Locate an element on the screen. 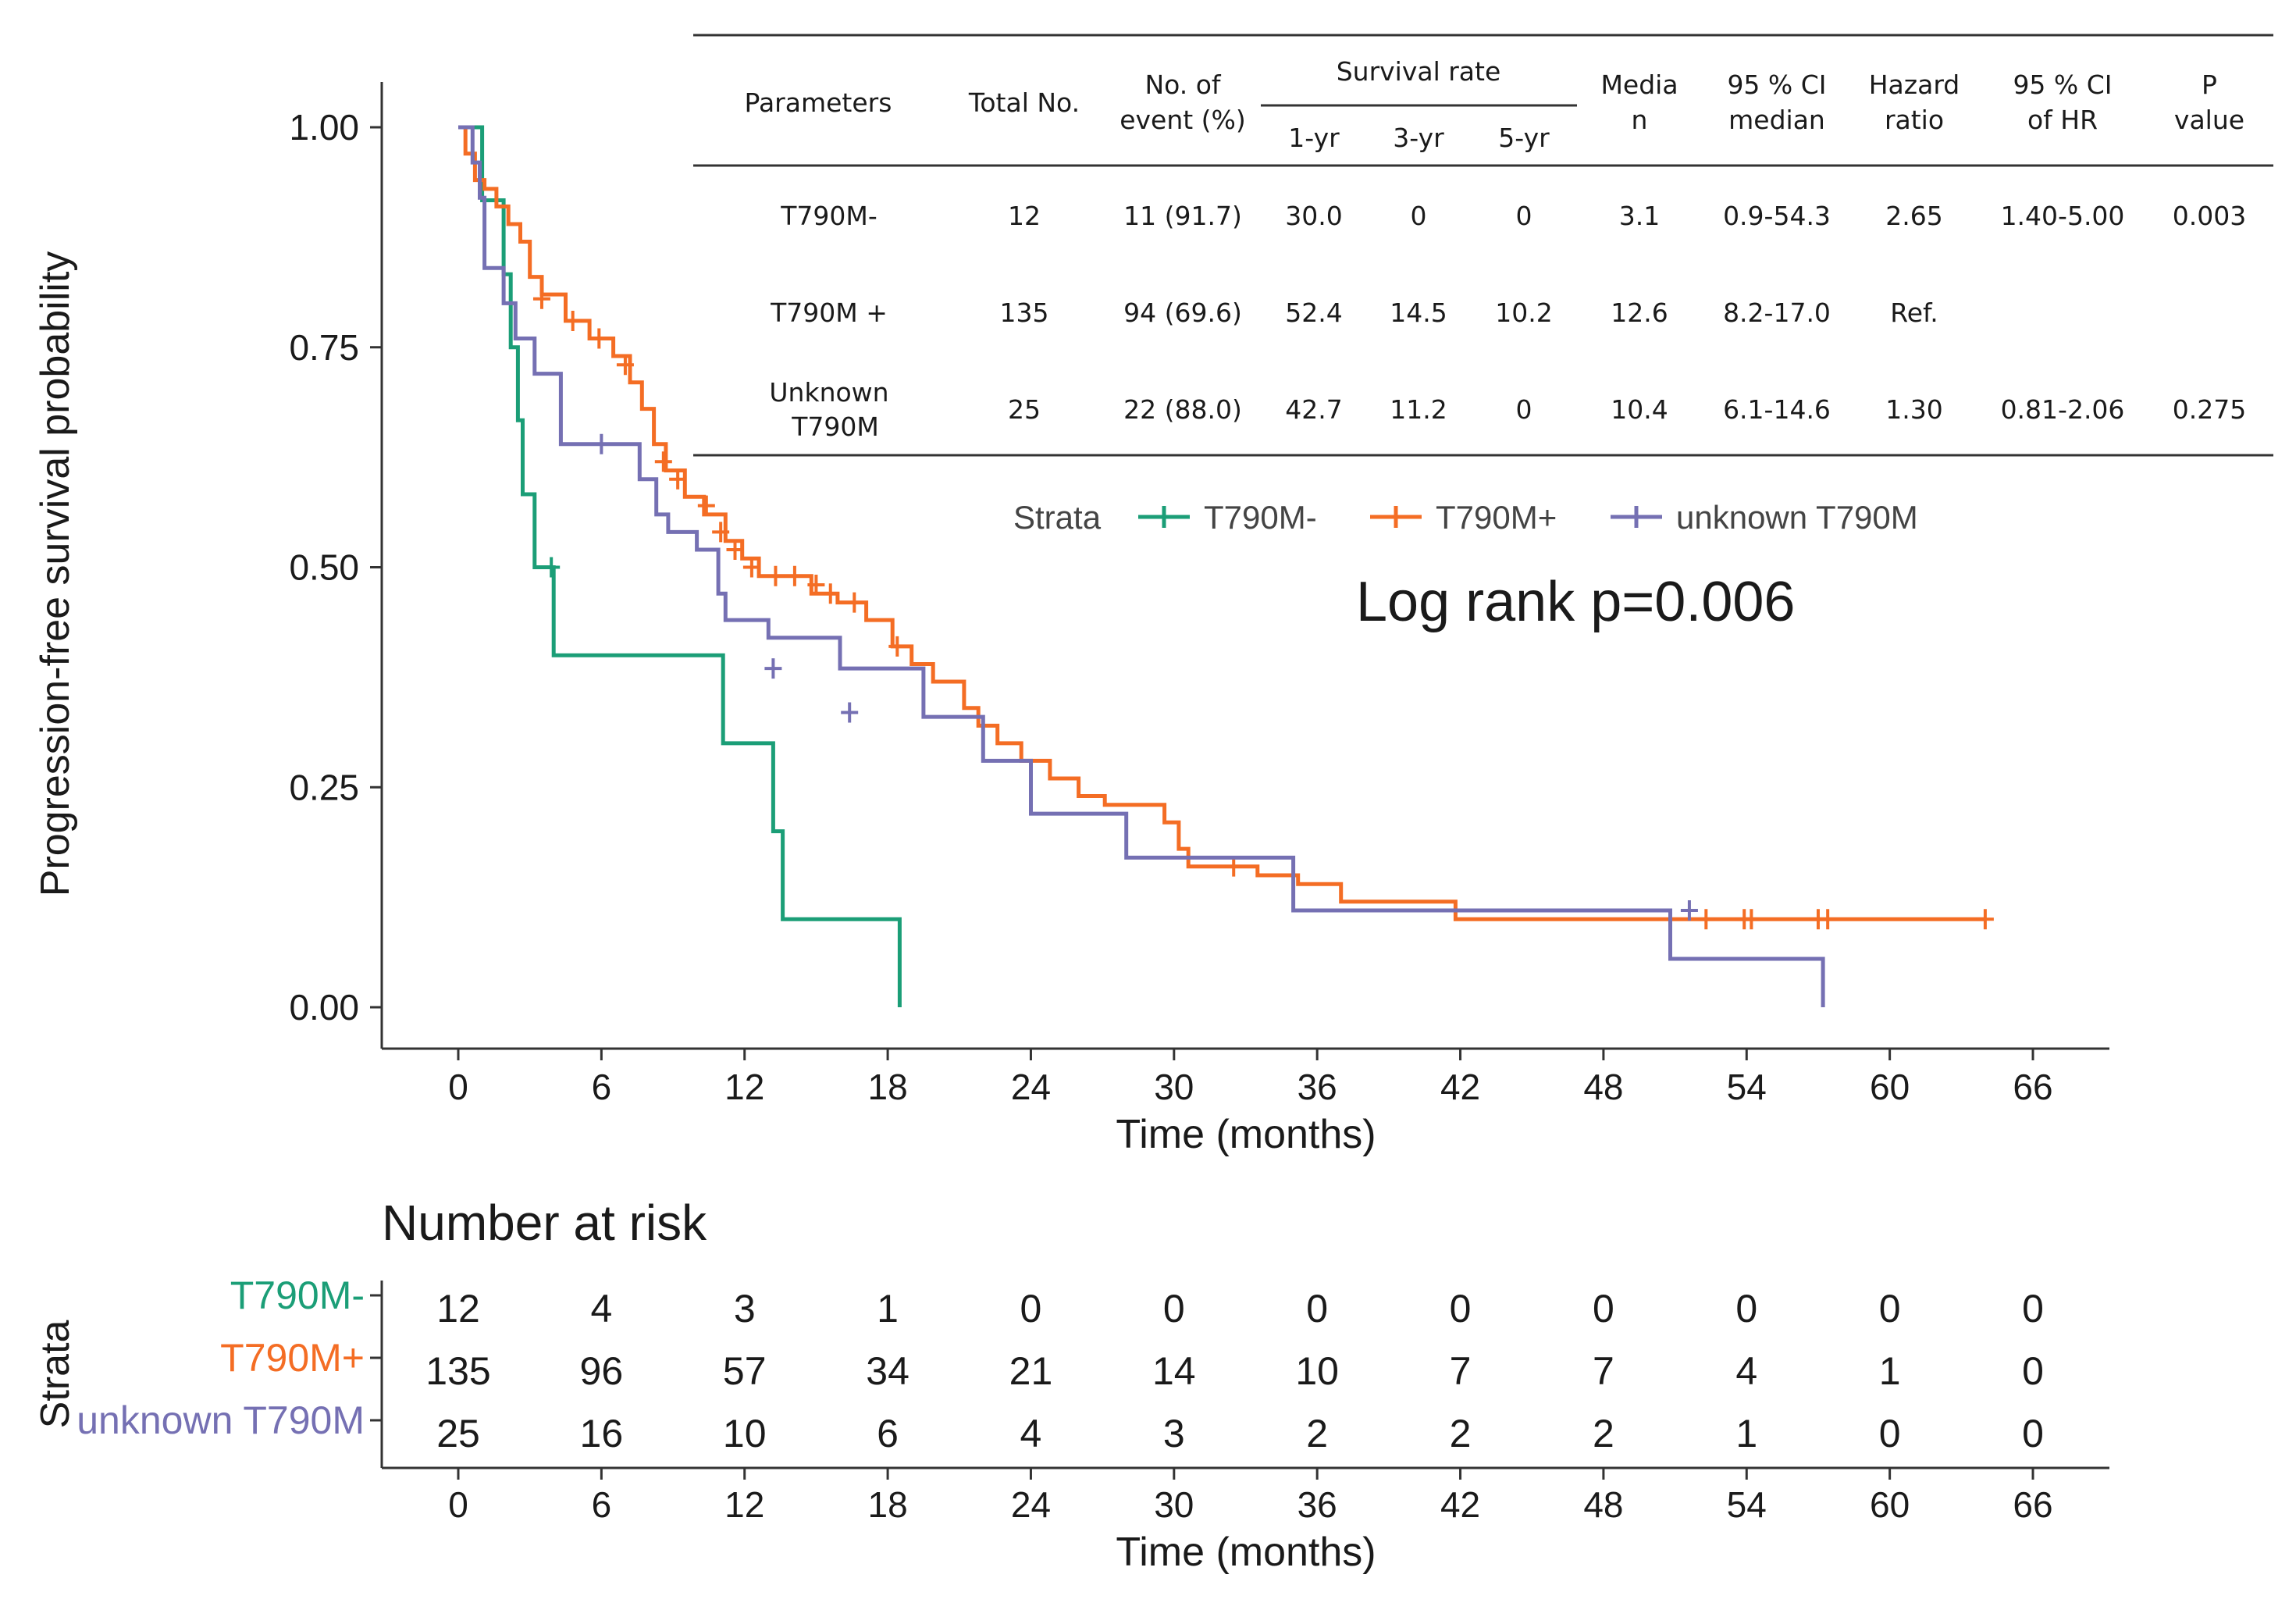 This screenshot has height=1603, width=2296. cell-total: 25 is located at coordinates (1025, 410).